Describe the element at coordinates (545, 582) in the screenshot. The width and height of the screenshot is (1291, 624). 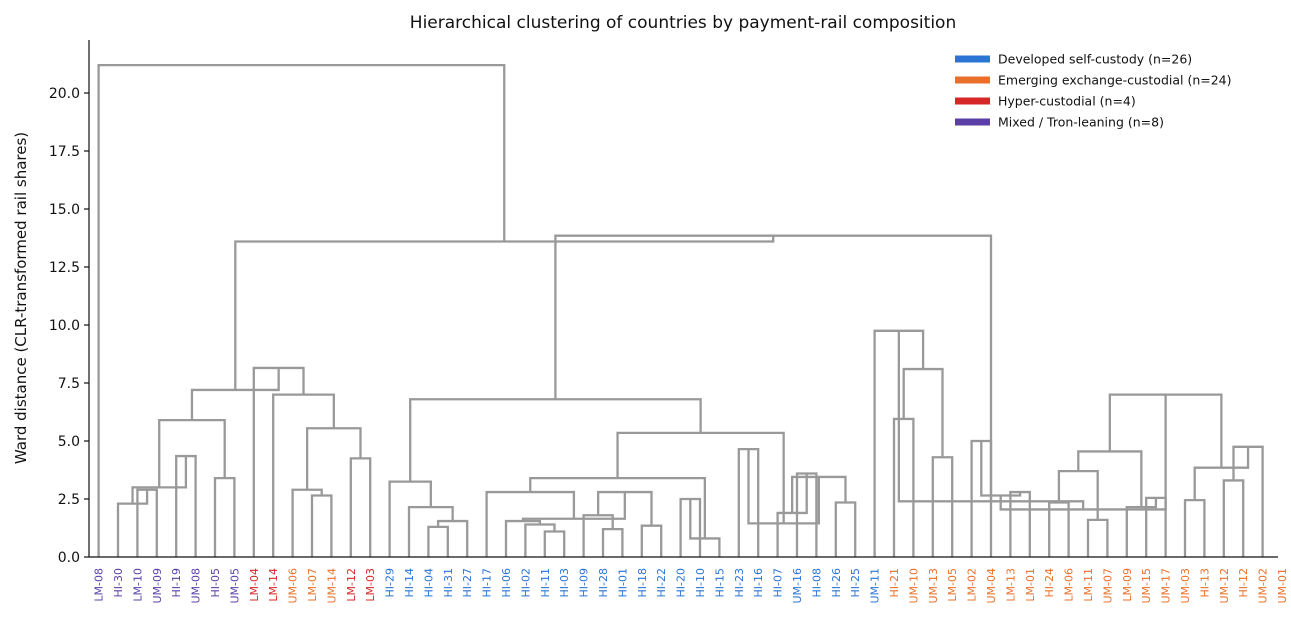
I see `leaf-label: HI-11` at that location.